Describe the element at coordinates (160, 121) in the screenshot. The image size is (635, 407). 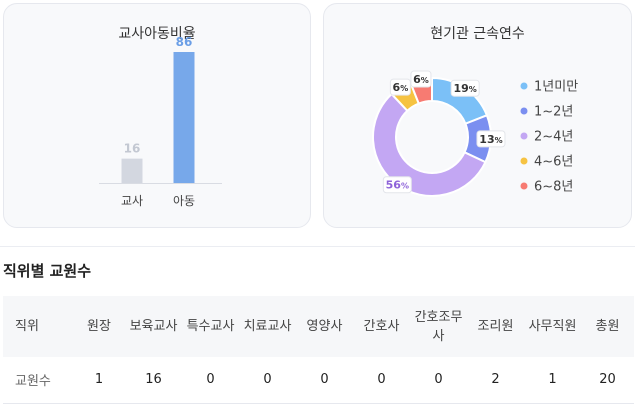
I see `ratio-bar-chart: 16 교사 86 아동` at that location.